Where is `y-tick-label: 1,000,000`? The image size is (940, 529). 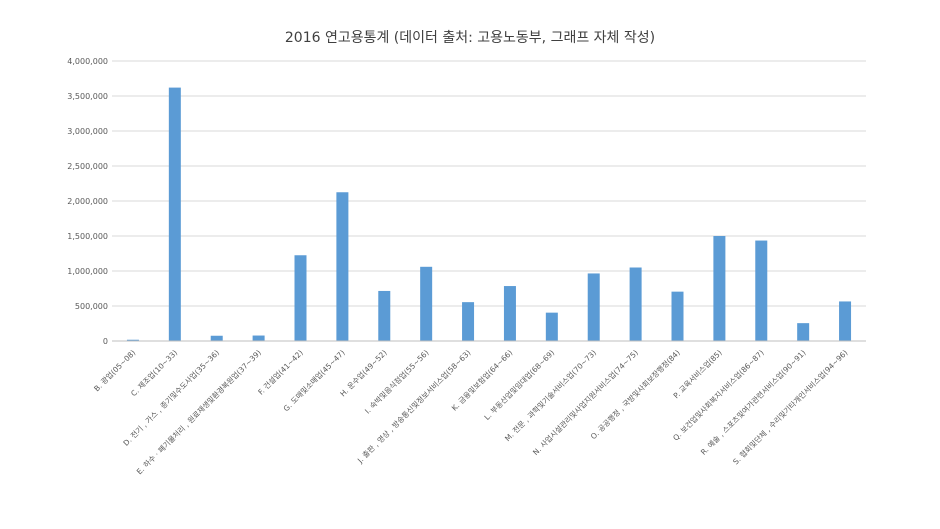
y-tick-label: 1,000,000 is located at coordinates (87, 271).